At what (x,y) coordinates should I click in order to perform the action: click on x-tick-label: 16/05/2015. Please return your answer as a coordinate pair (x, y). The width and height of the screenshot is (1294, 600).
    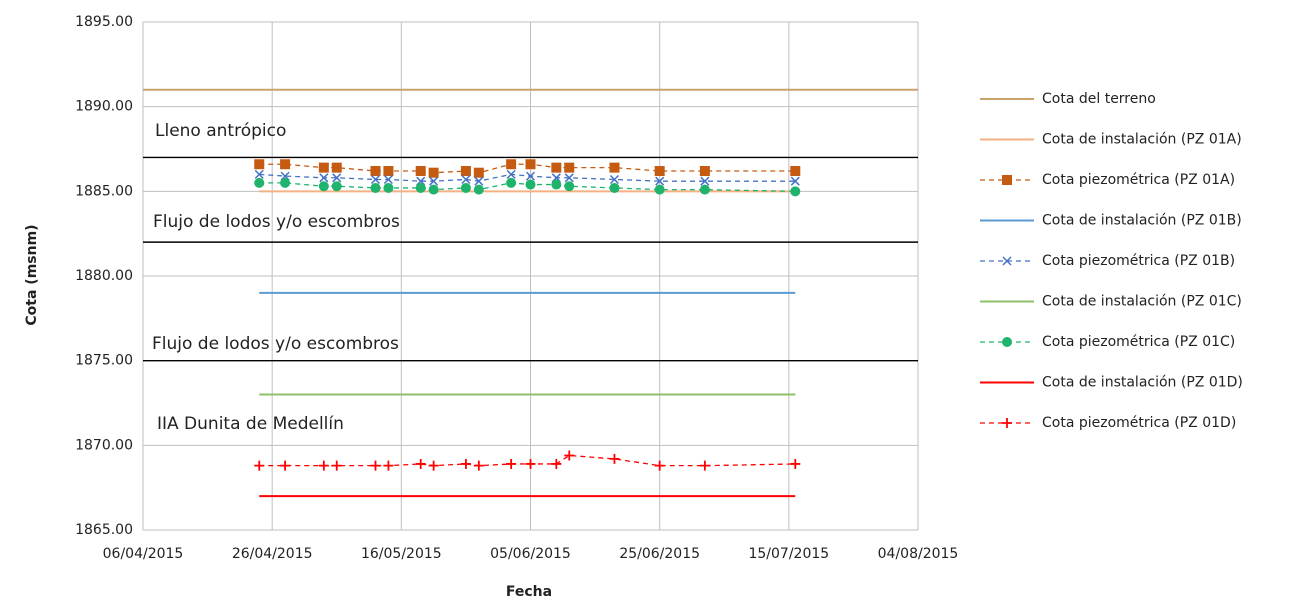
    Looking at the image, I should click on (401, 554).